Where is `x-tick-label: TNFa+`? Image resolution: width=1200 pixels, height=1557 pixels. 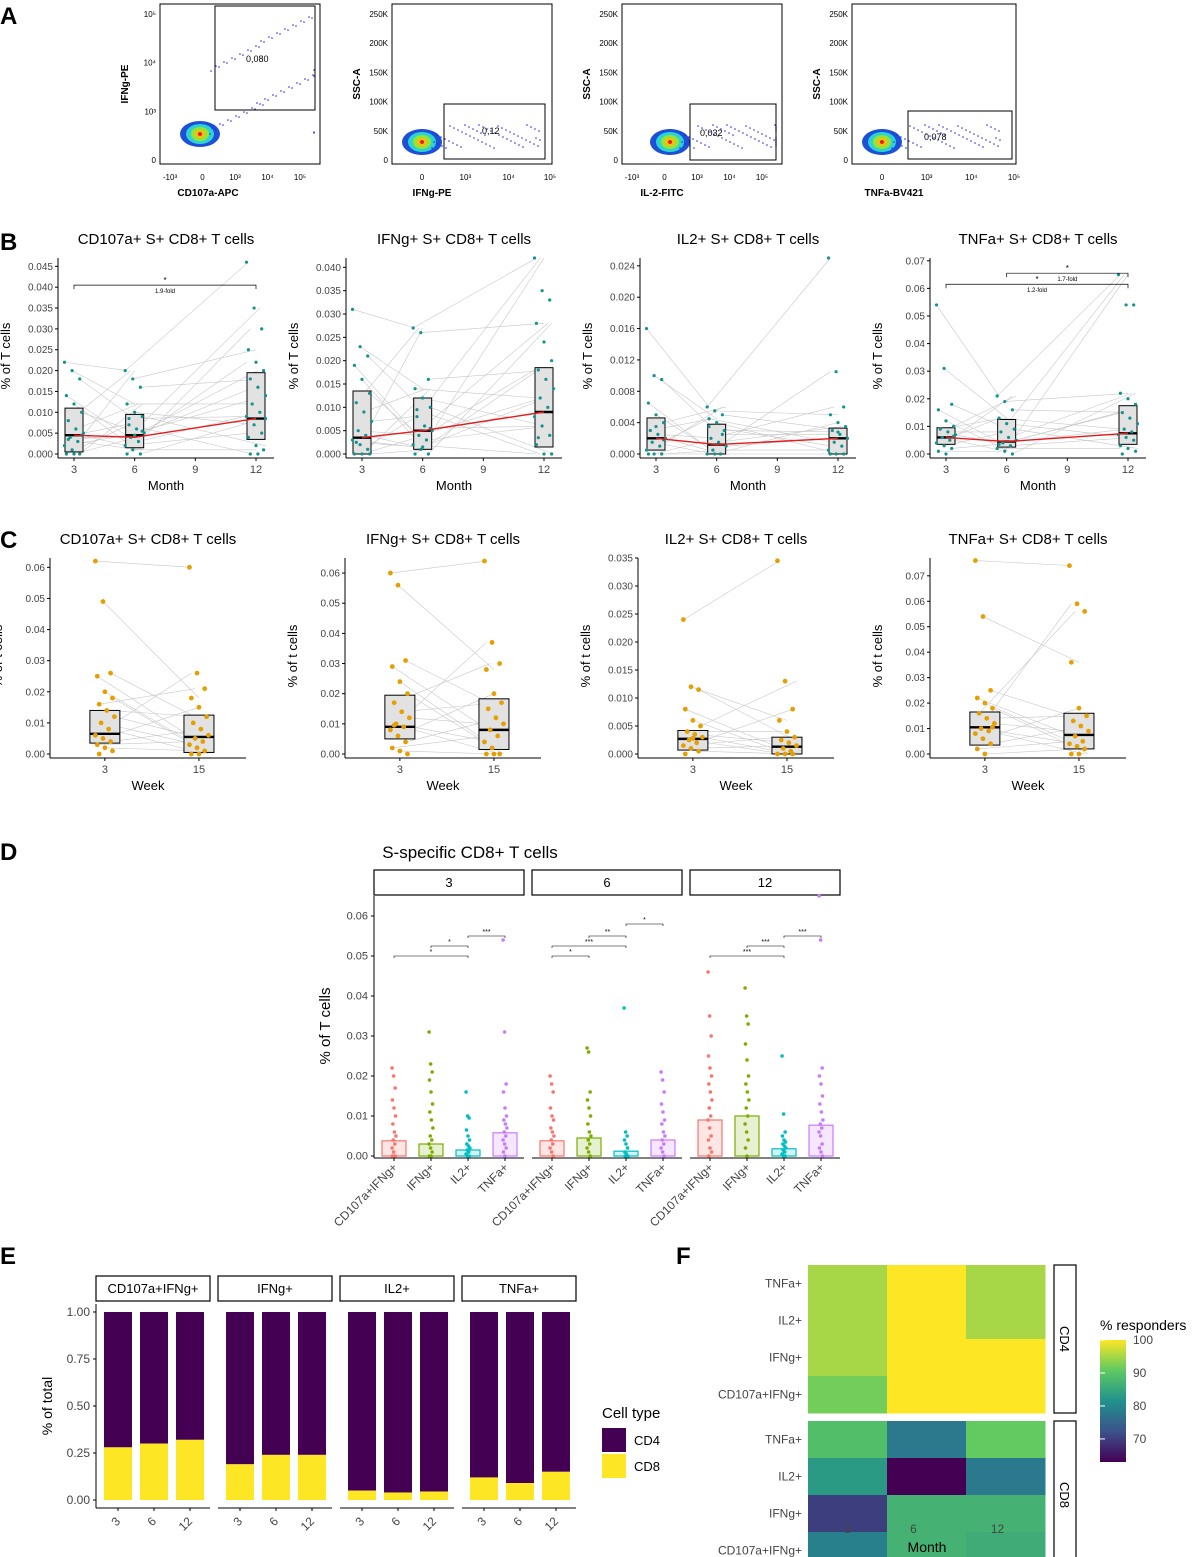
x-tick-label: TNFa+ is located at coordinates (651, 1178).